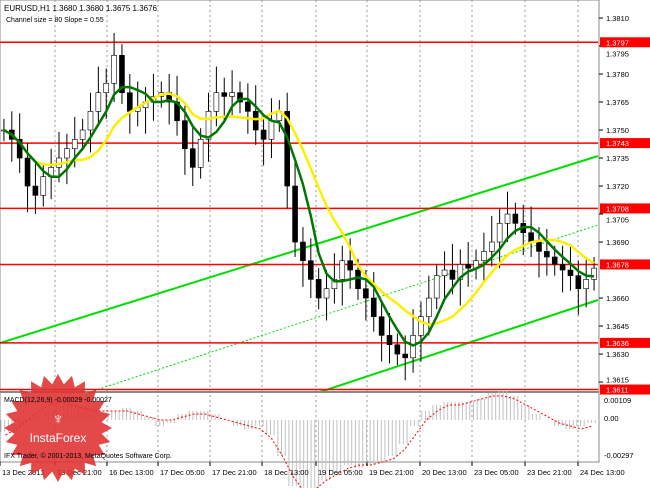 The image size is (650, 488). Describe the element at coordinates (340, 472) in the screenshot. I see `x-tick-label: 19 Dec 05:00` at that location.